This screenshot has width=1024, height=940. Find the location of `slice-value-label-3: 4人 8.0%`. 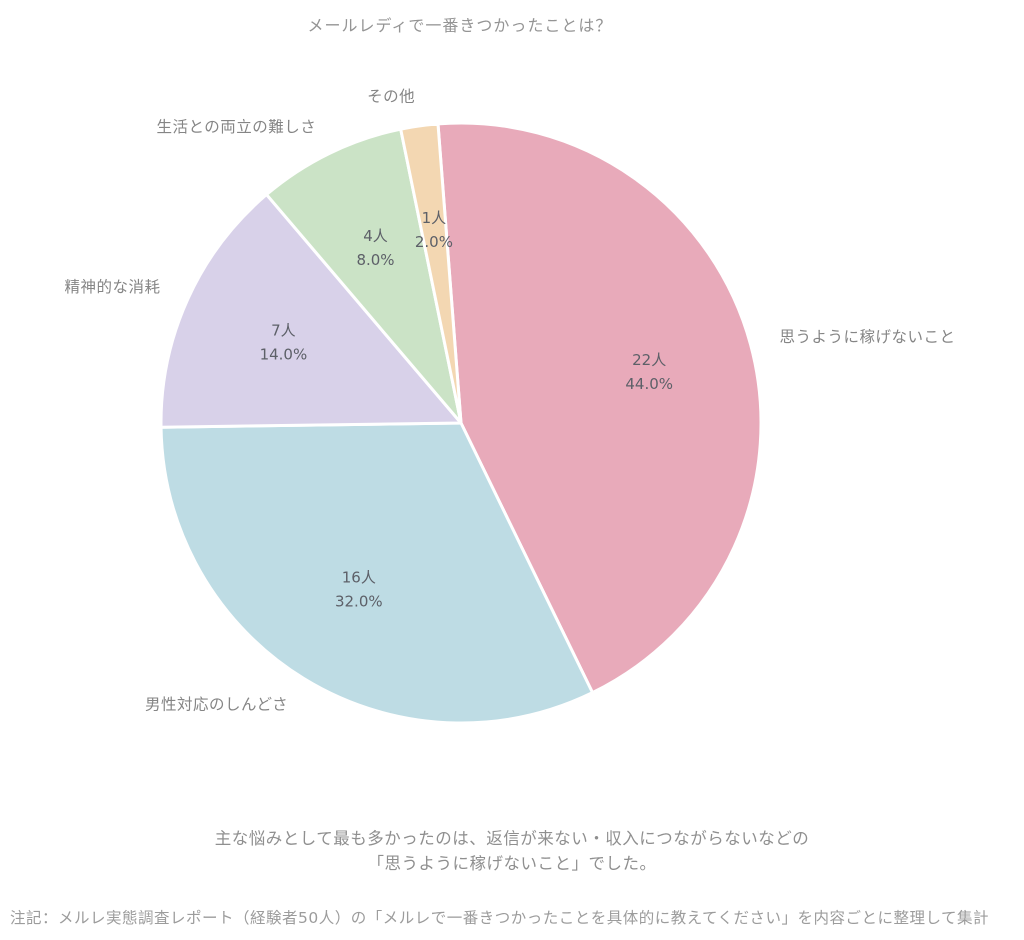

slice-value-label-3: 4人 8.0% is located at coordinates (375, 248).